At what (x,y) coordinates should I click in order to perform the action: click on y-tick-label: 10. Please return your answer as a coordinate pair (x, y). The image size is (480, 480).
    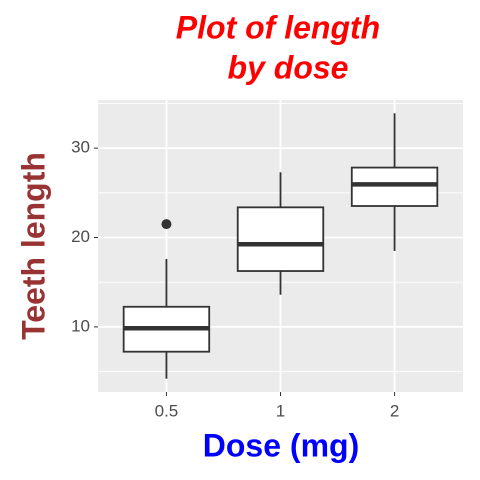
    Looking at the image, I should click on (80, 325).